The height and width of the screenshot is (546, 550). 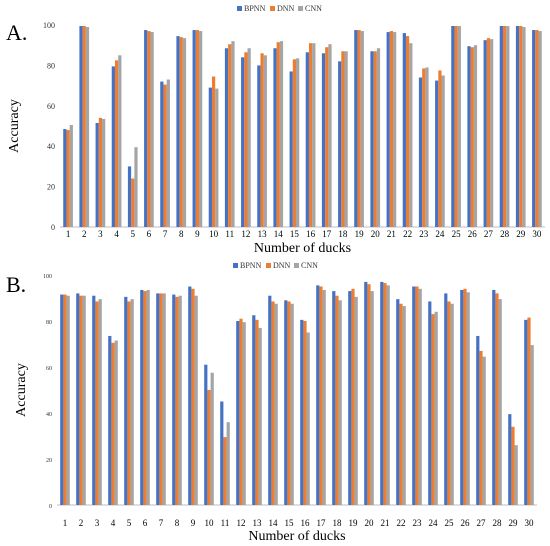 What do you see at coordinates (473, 234) in the screenshot?
I see `x-tick-label: 26` at bounding box center [473, 234].